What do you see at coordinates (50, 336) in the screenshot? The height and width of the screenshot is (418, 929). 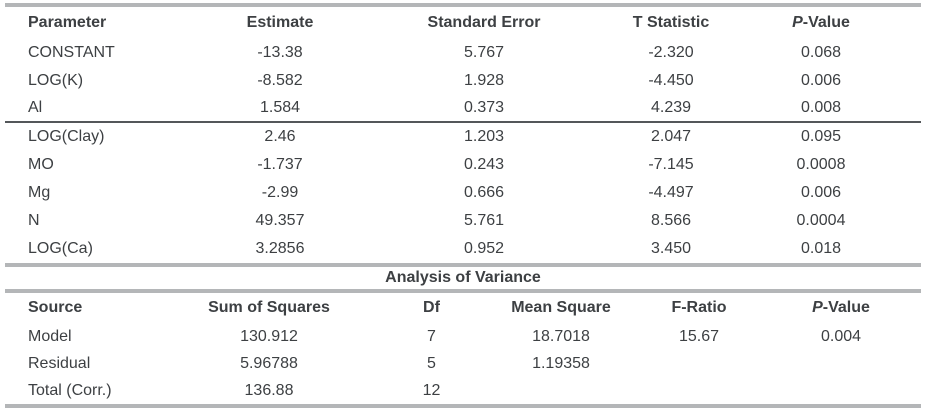 I see `cell-source: Model` at bounding box center [50, 336].